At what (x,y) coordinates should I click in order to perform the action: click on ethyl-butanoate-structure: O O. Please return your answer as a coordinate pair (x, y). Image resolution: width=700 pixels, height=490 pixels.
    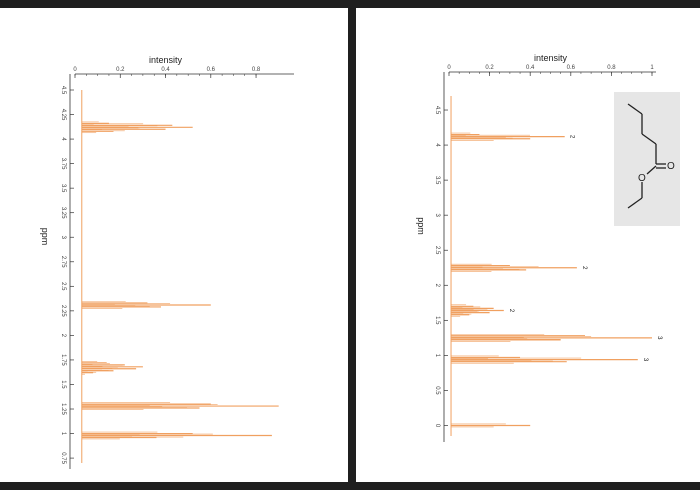
    Looking at the image, I should click on (651, 156).